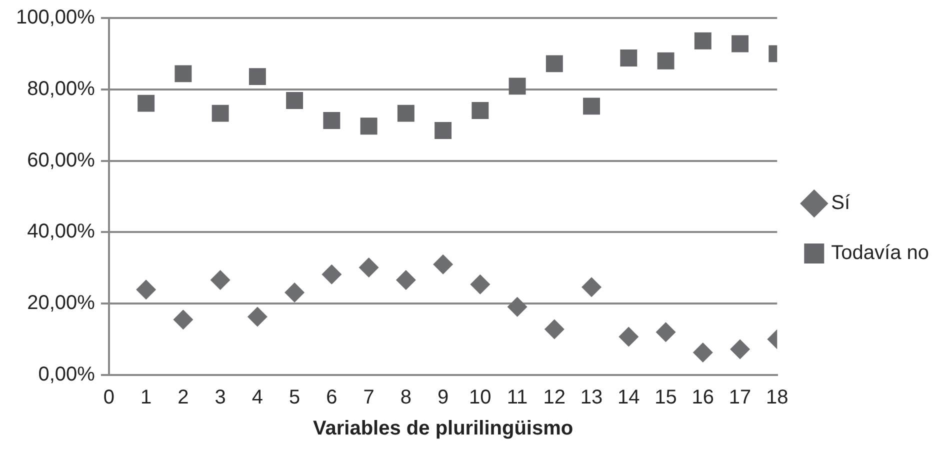  I want to click on x-tick-label: 17, so click(740, 397).